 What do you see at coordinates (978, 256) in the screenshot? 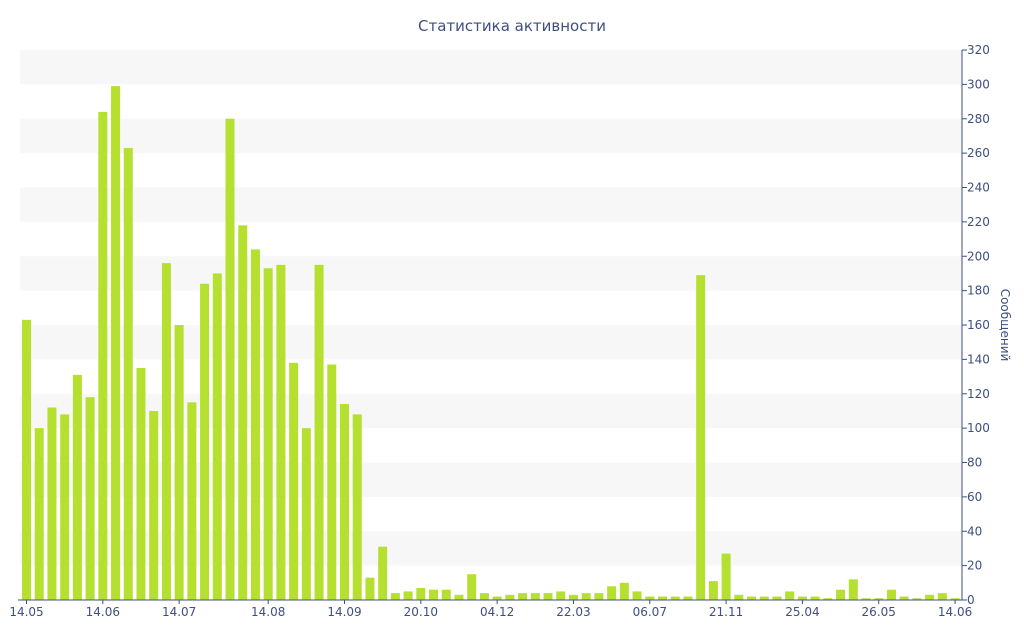
I see `y-tick-label: 200` at bounding box center [978, 256].